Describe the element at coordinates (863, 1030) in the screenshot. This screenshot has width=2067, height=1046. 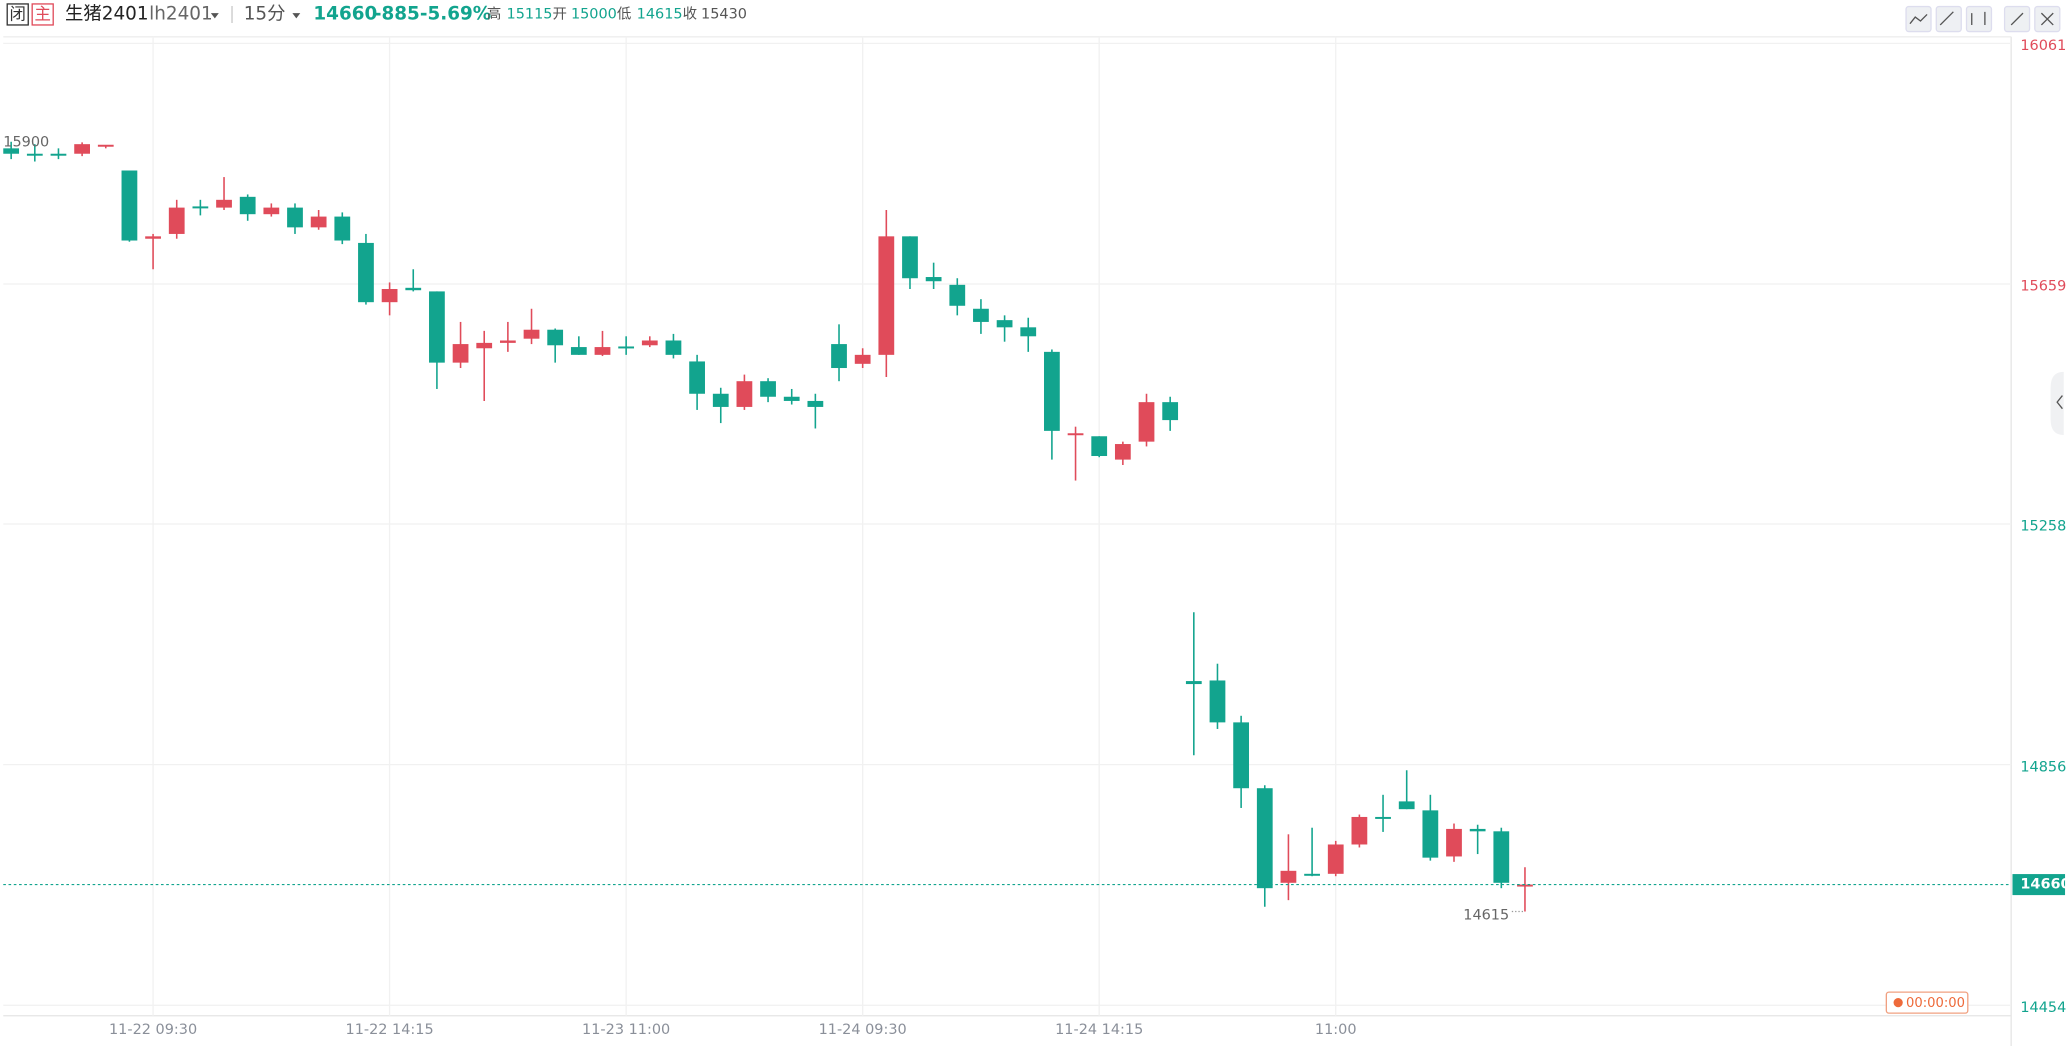
I see `x-tick-label: 11-24 09:30` at that location.